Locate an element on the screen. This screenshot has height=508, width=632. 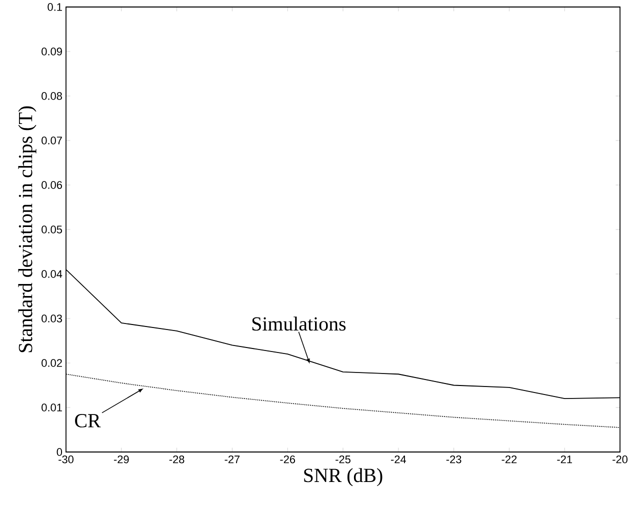
x-tick-label: -25 is located at coordinates (343, 460).